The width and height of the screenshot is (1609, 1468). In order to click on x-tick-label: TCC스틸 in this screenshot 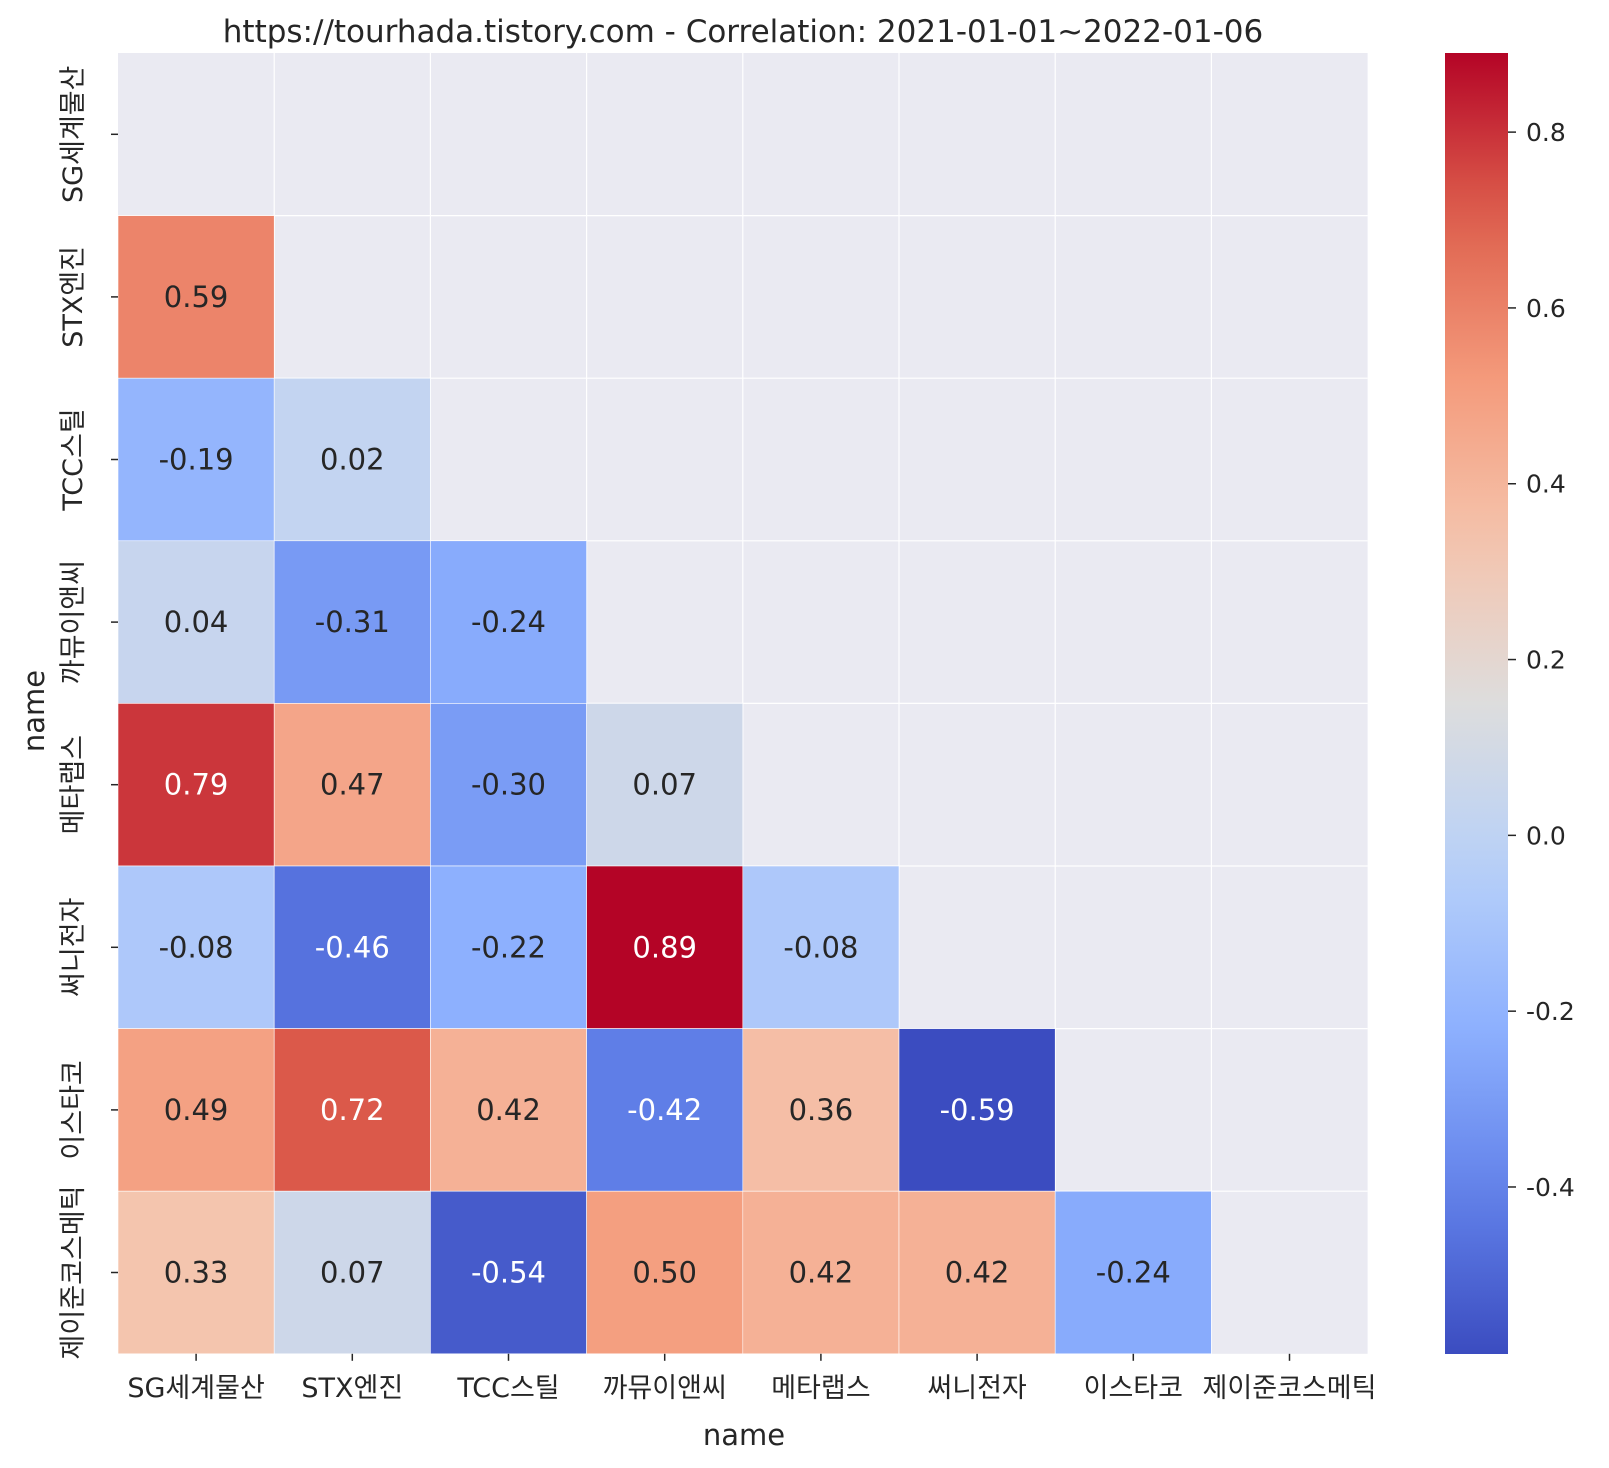, I will do `click(507, 1388)`.